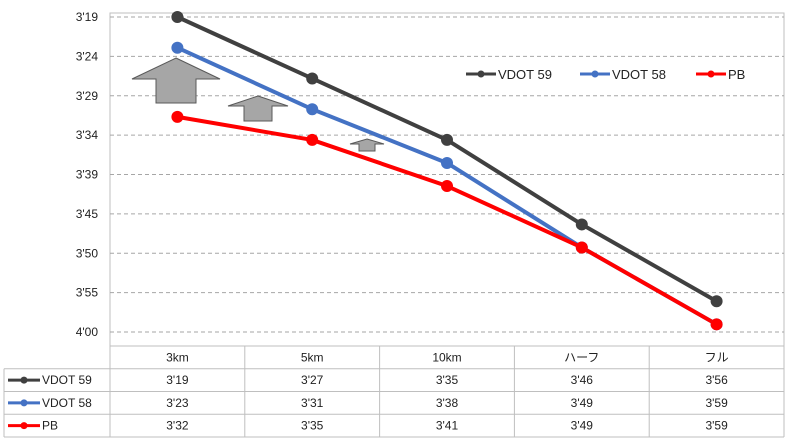 The image size is (787, 441). I want to click on arrow-layer, so click(258, 104).